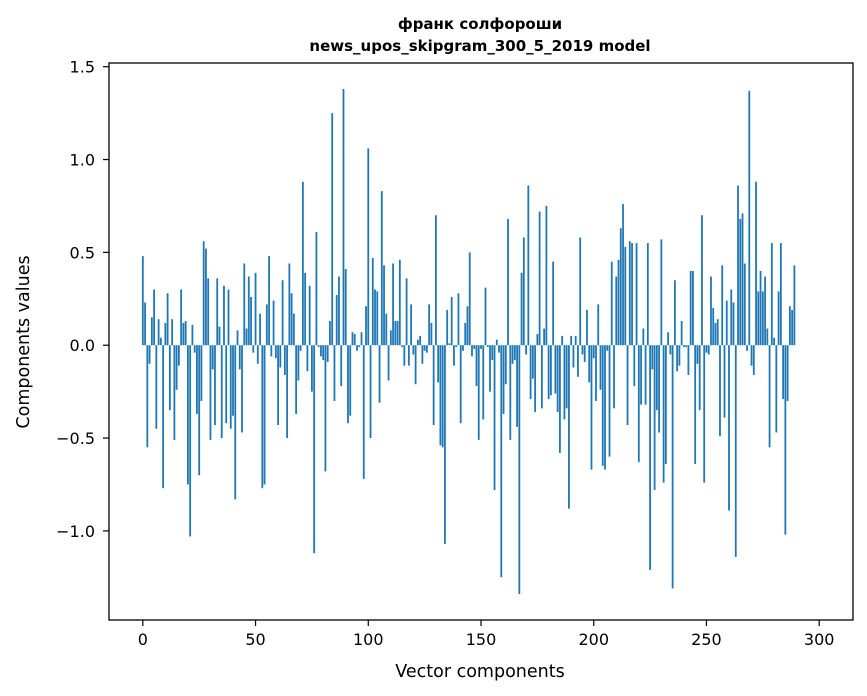  I want to click on x-axis: 0 50 100 150 200 250 300, so click(486, 634).